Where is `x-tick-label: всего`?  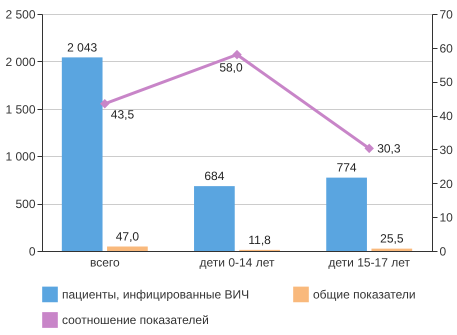 x-tick-label: всего is located at coordinates (105, 263).